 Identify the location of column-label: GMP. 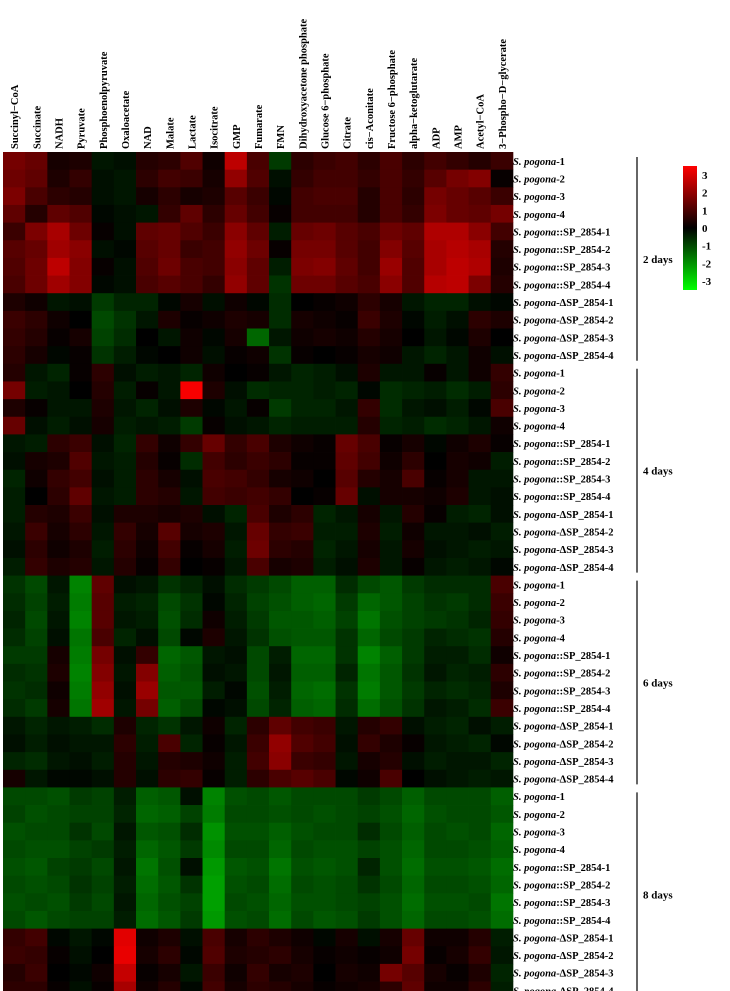
(237, 136).